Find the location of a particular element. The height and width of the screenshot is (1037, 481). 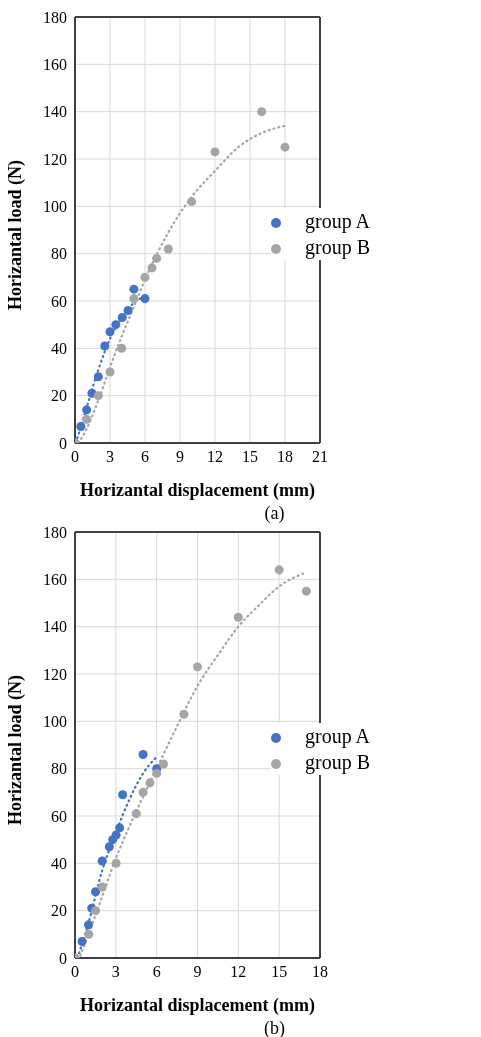

text: (a) is located at coordinates (274, 513).